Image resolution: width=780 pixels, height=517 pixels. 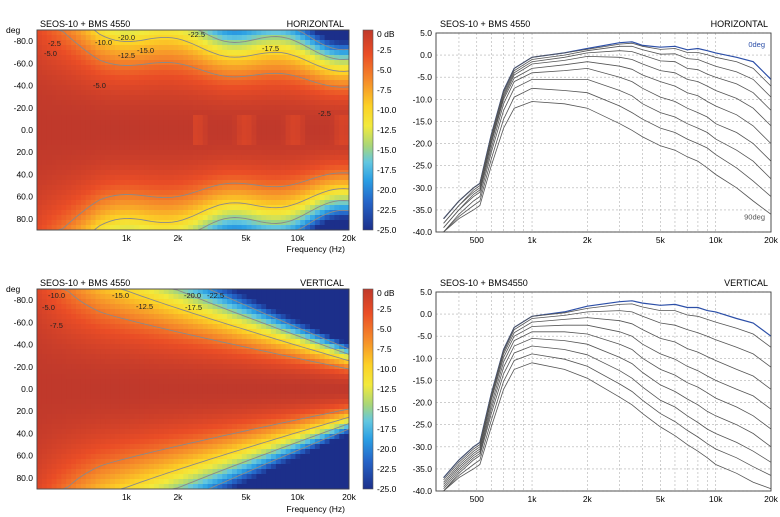 What do you see at coordinates (624, 240) in the screenshot?
I see `linechart-horizontal-xticks: 500 1k 2k 5k 10k 20k` at bounding box center [624, 240].